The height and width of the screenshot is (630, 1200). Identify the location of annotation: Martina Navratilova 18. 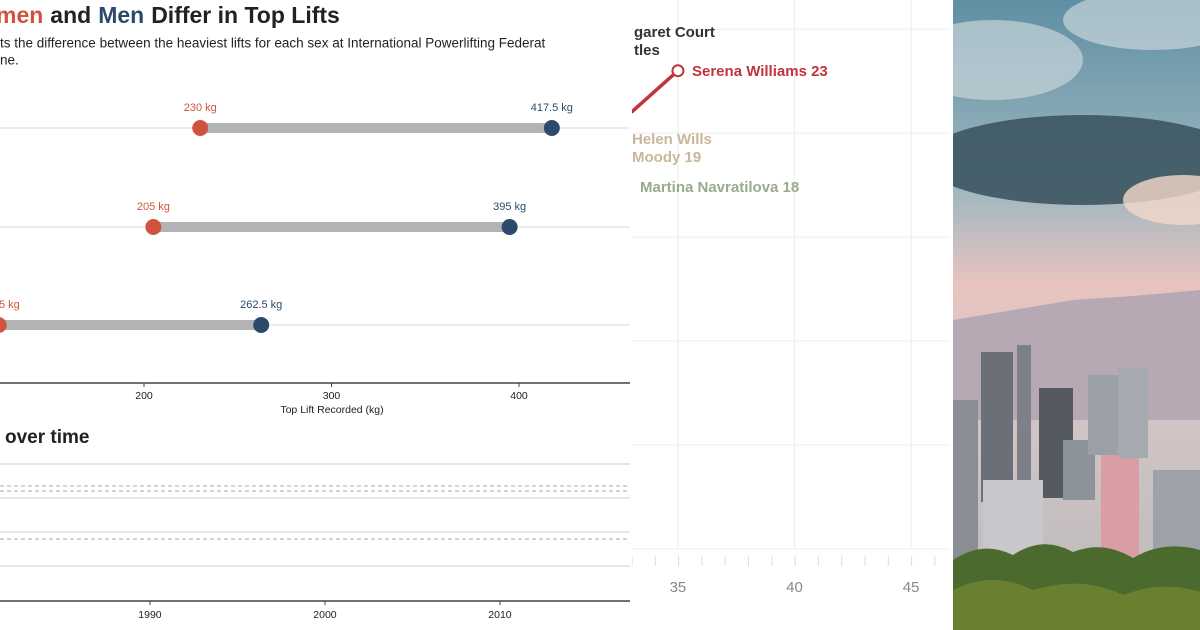
(719, 187).